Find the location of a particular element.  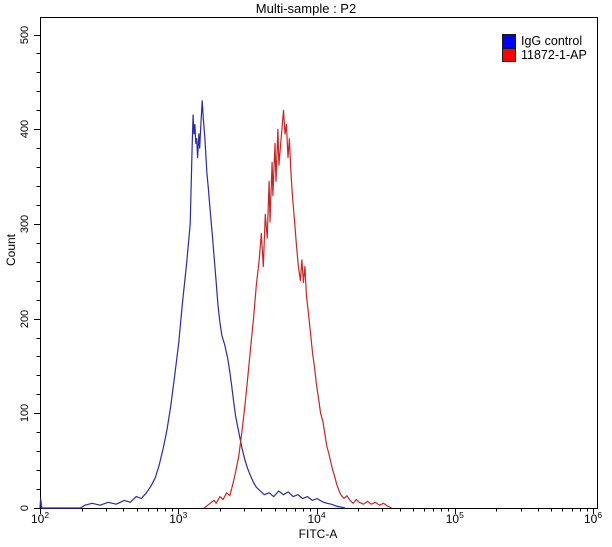

legend-item-igg-control: IgG control is located at coordinates (544, 41).